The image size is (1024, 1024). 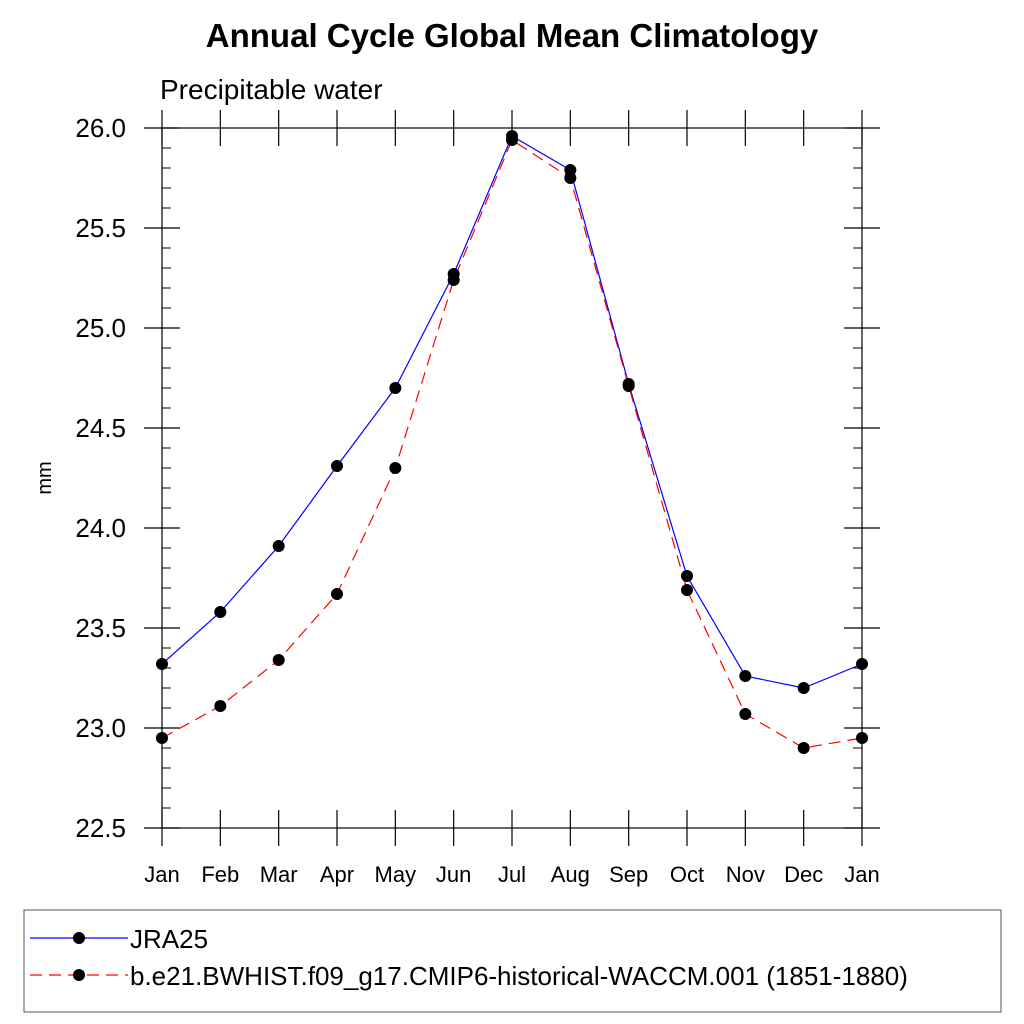 What do you see at coordinates (803, 874) in the screenshot?
I see `x-tick-label: Dec` at bounding box center [803, 874].